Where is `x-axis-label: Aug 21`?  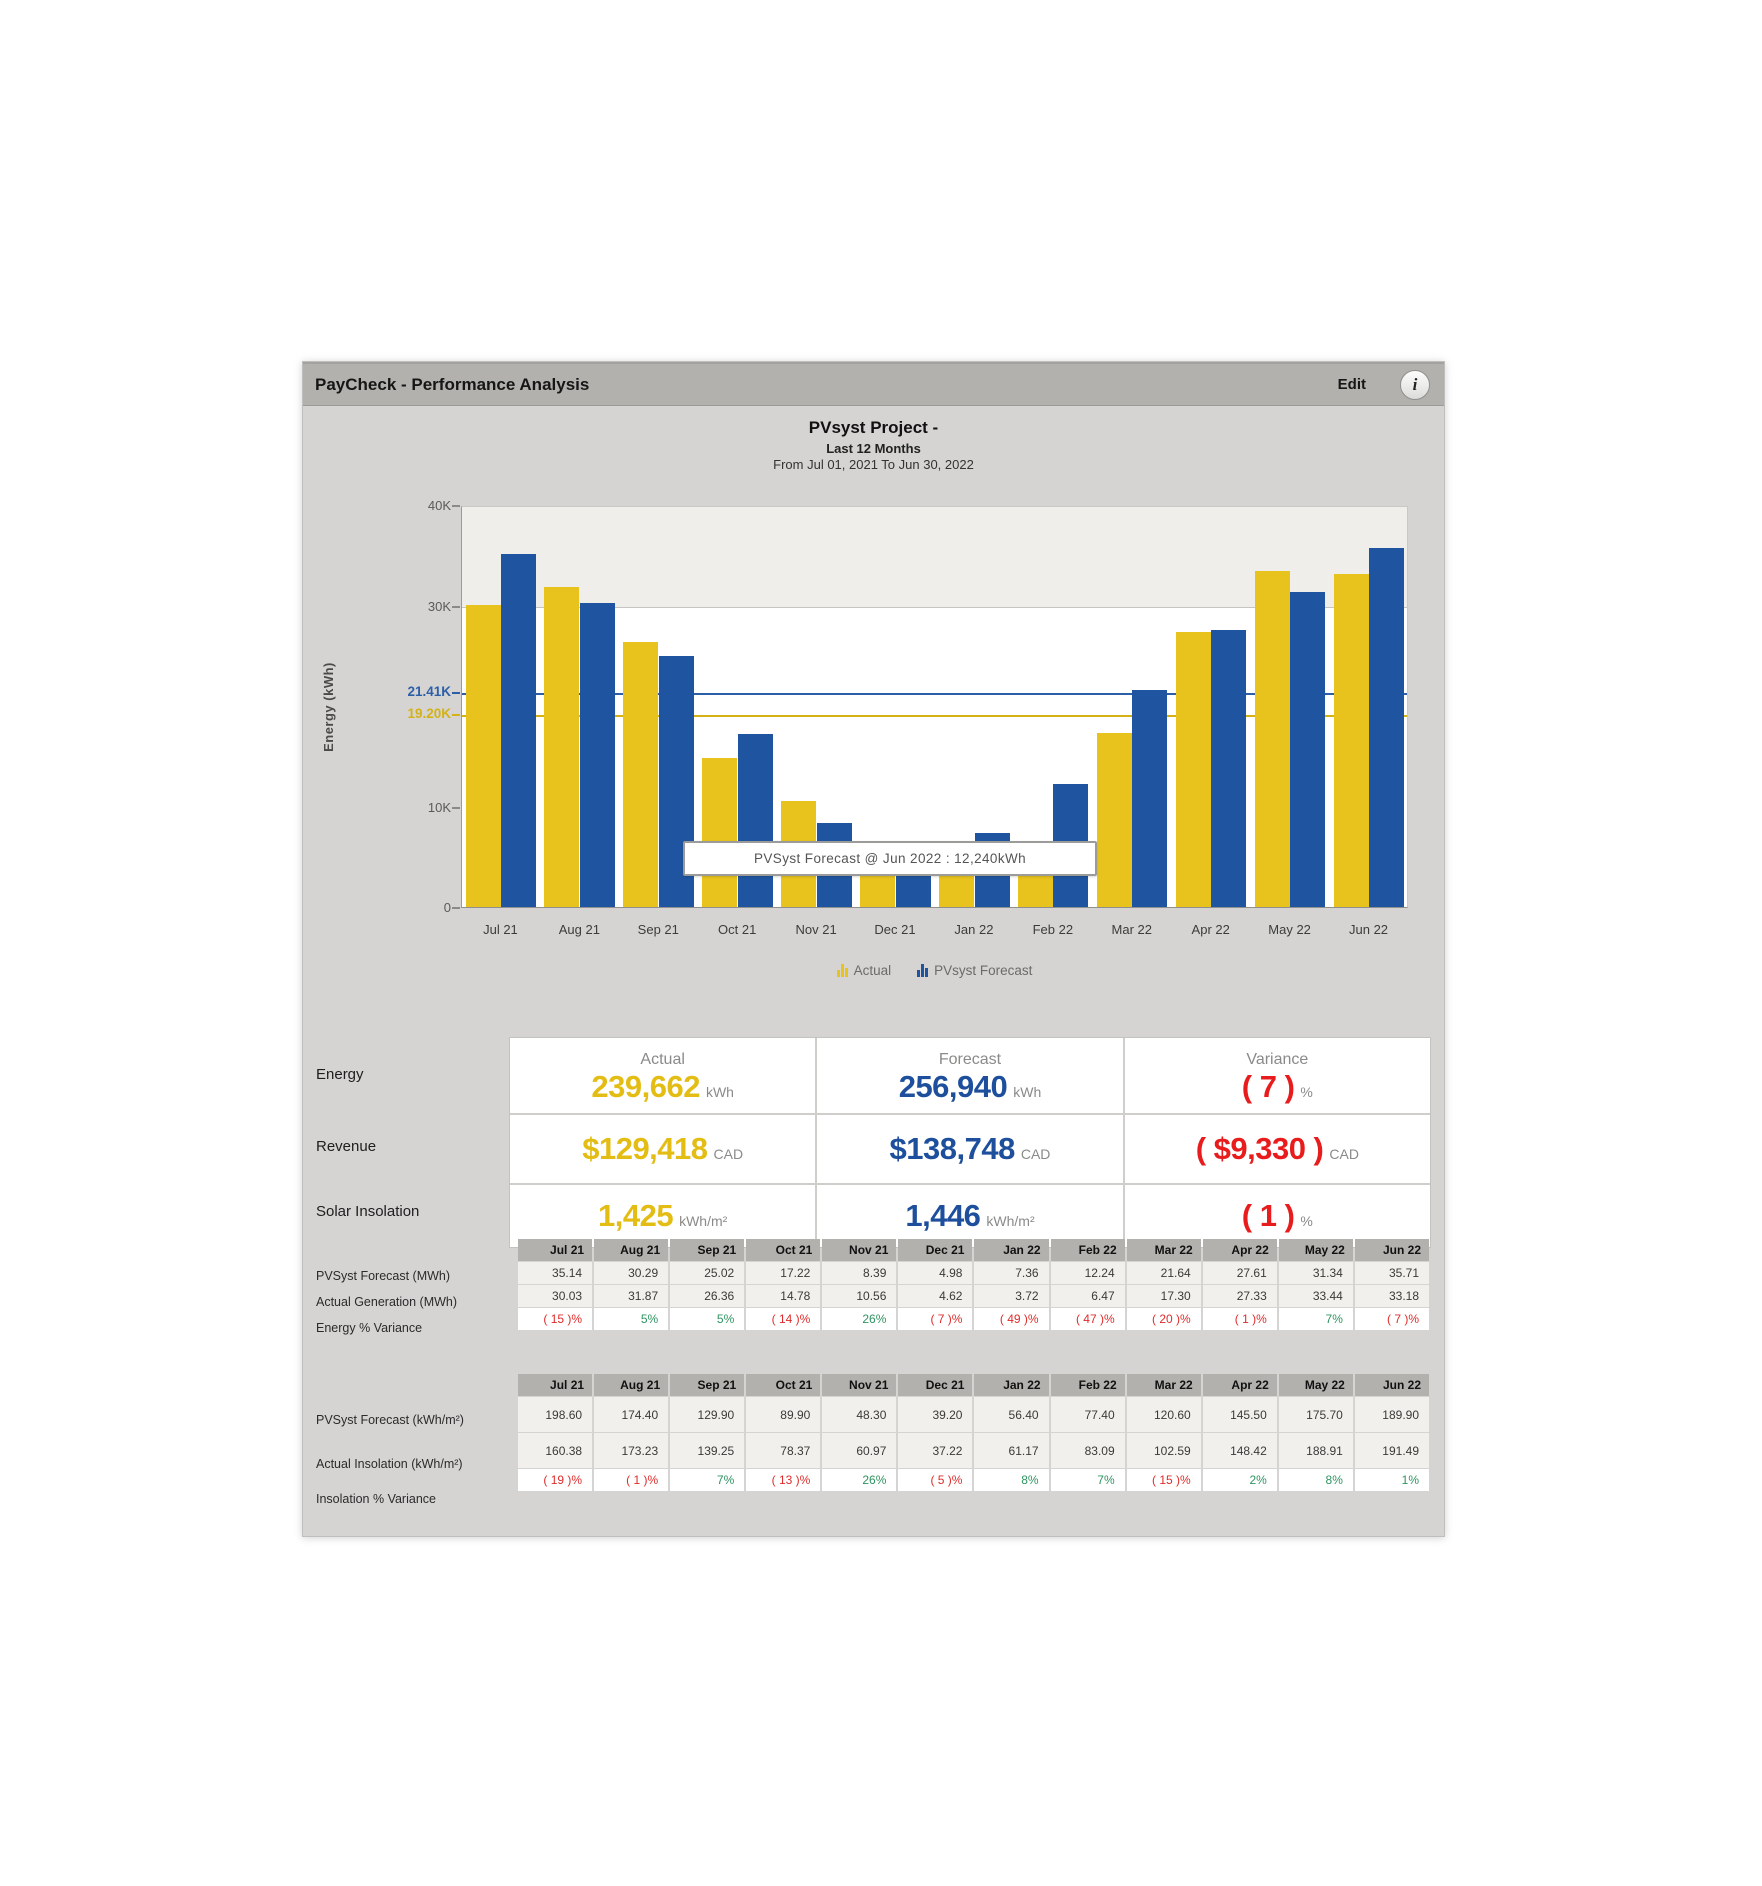 x-axis-label: Aug 21 is located at coordinates (579, 929).